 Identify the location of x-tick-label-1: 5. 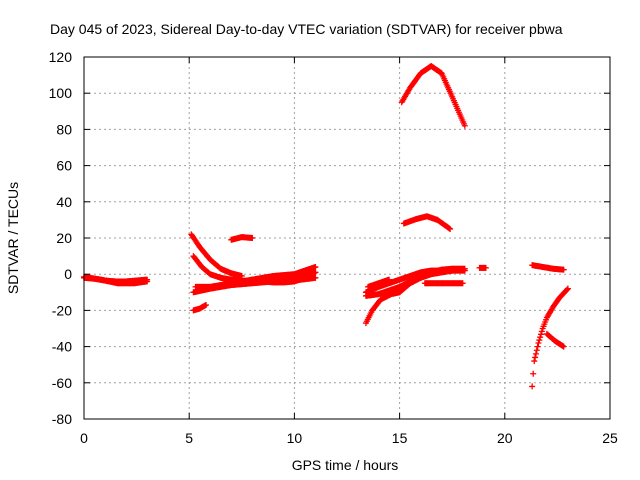
(189, 438).